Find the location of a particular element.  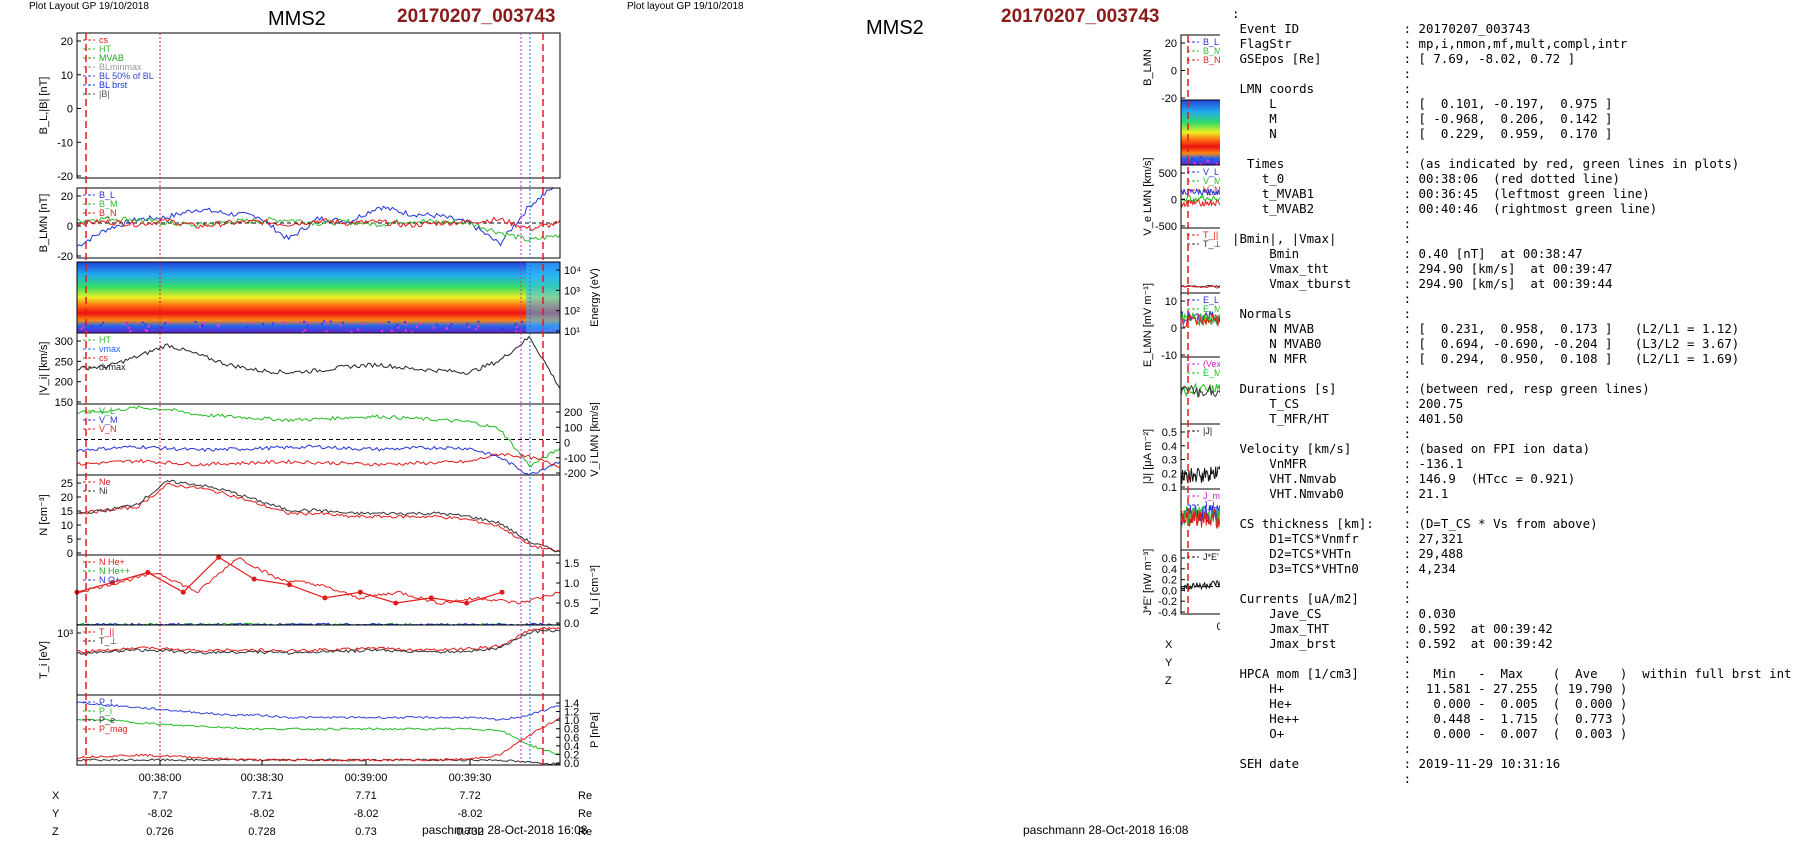

y-tick-label: 0.3 is located at coordinates (1169, 461).